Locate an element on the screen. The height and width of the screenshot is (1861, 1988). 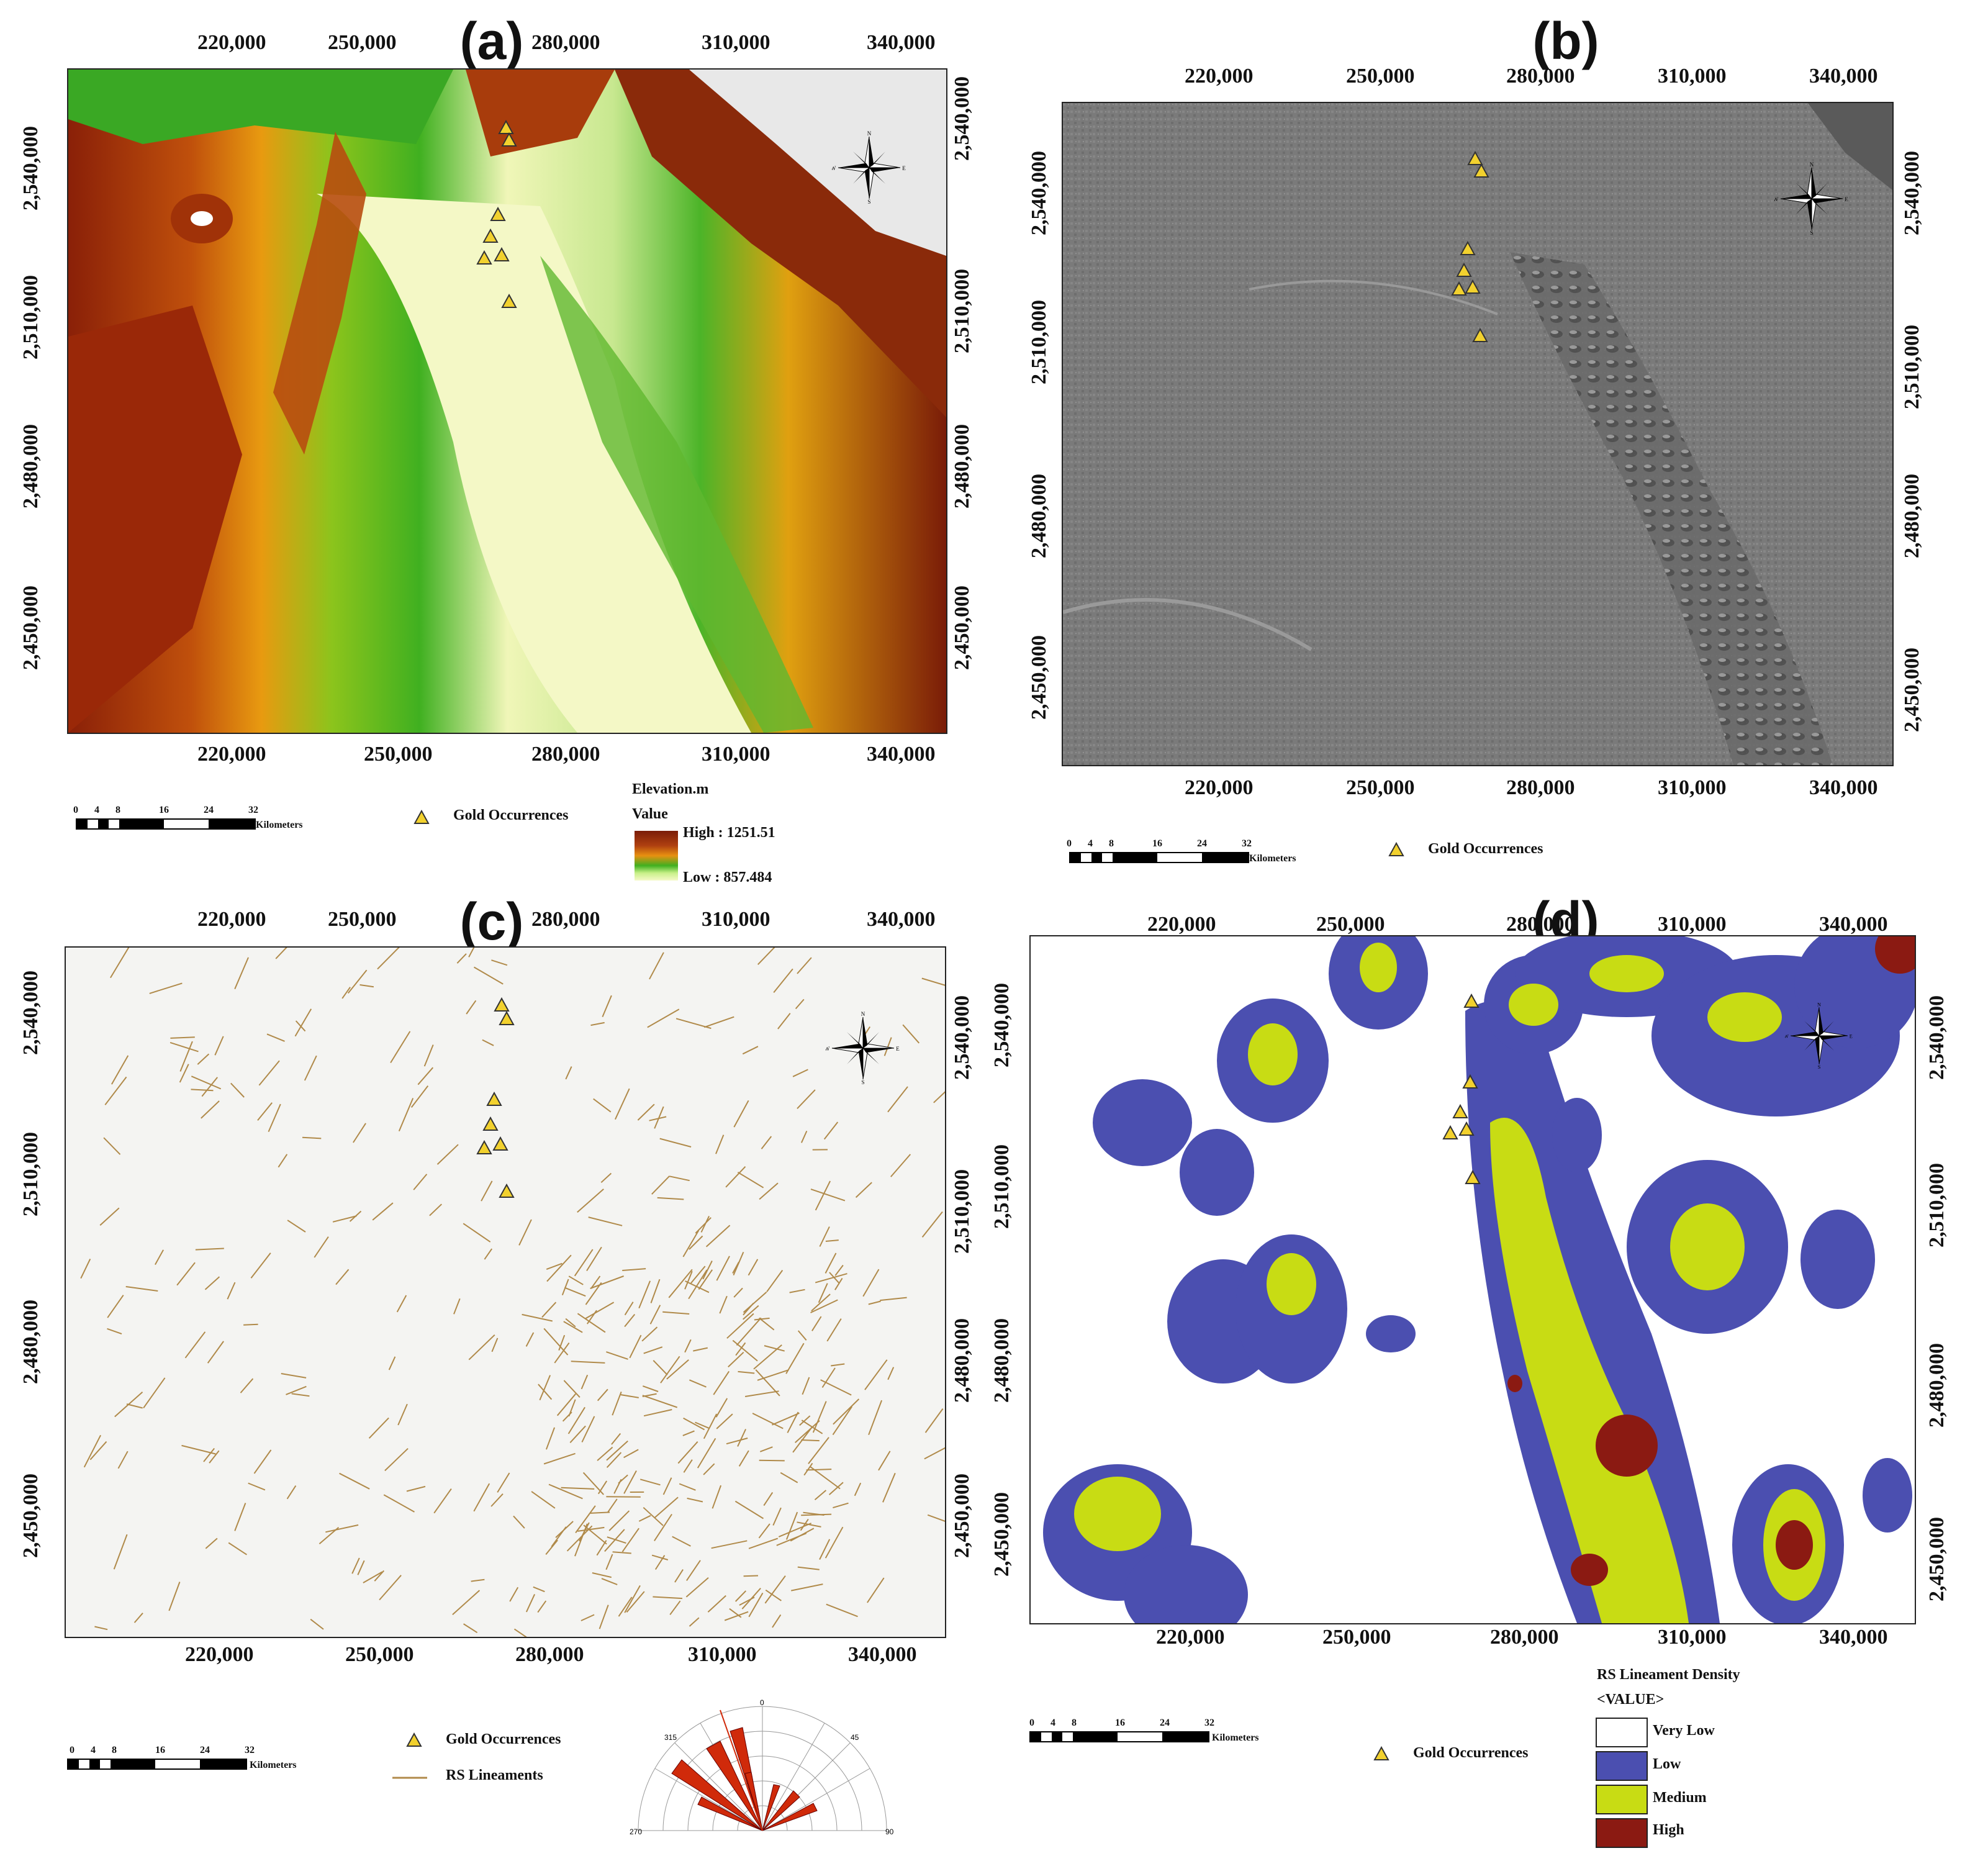
x-tick: 220,000 is located at coordinates (232, 42).